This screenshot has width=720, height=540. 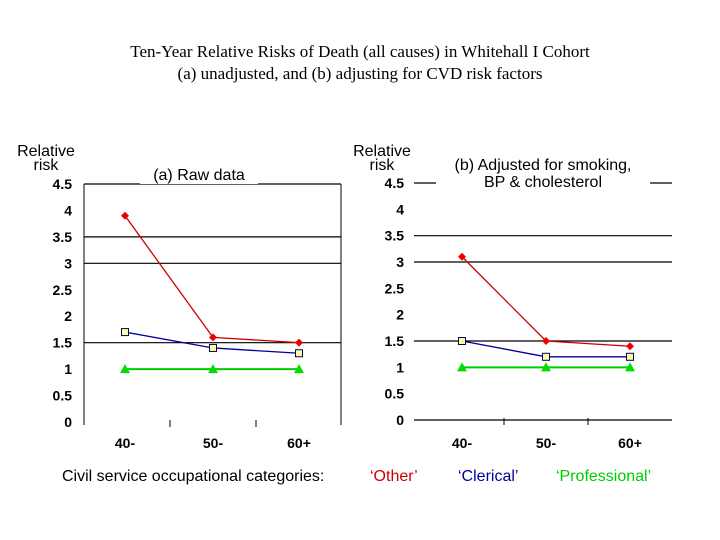 I want to click on legend-clerical: ‘Clerical’, so click(x=488, y=476).